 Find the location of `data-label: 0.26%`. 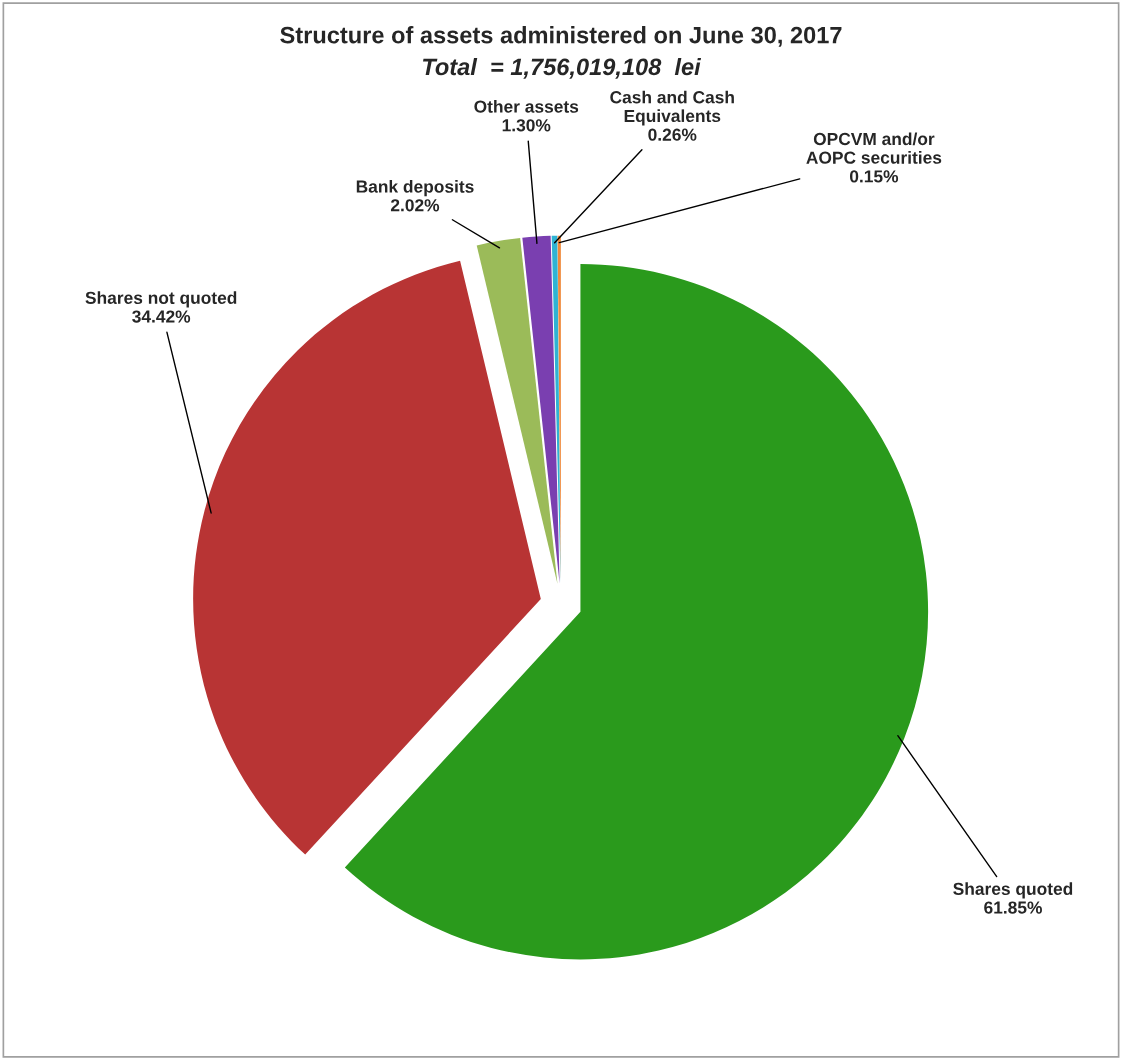

data-label: 0.26% is located at coordinates (672, 134).